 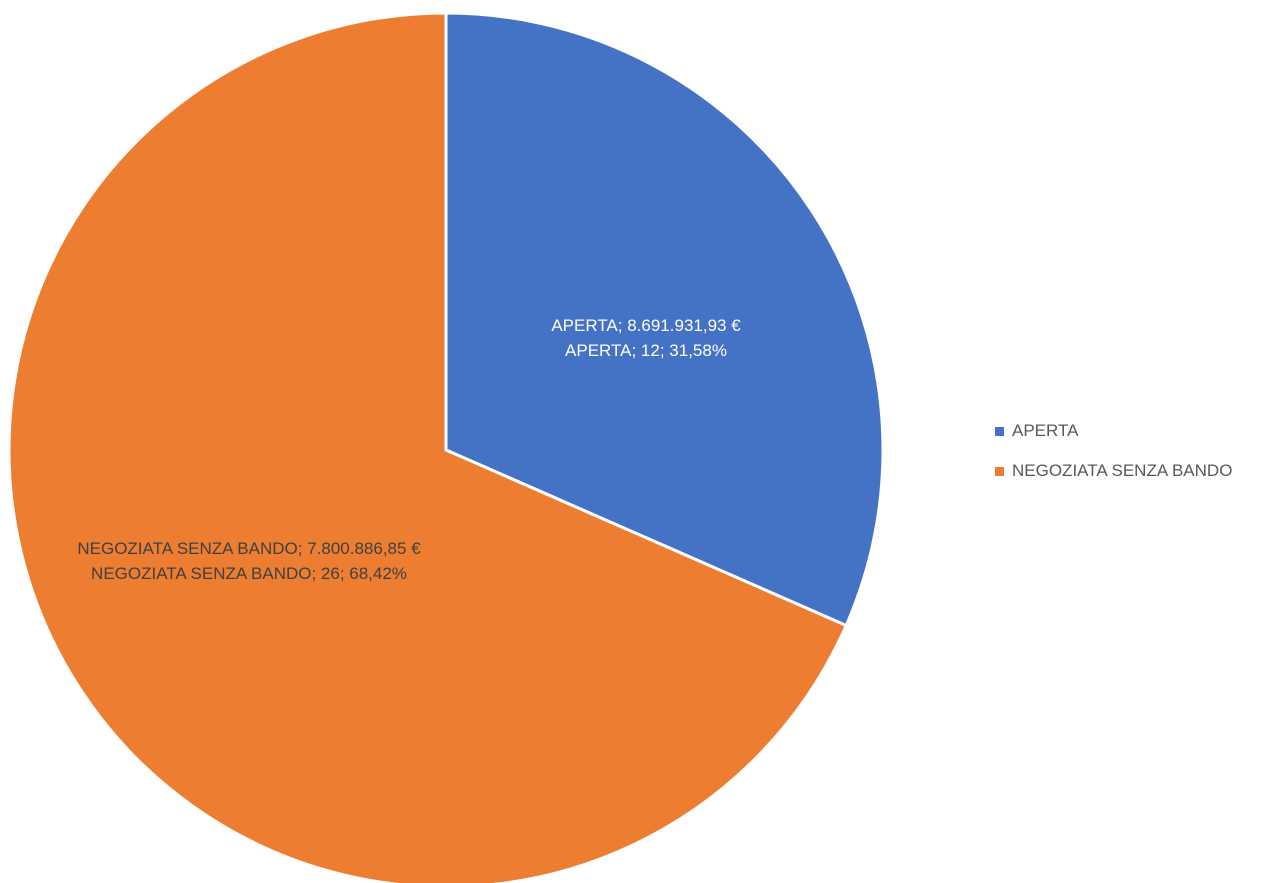 I want to click on legend-item-negoziata: NEGOZIATA SENZA BANDO, so click(x=1113, y=471).